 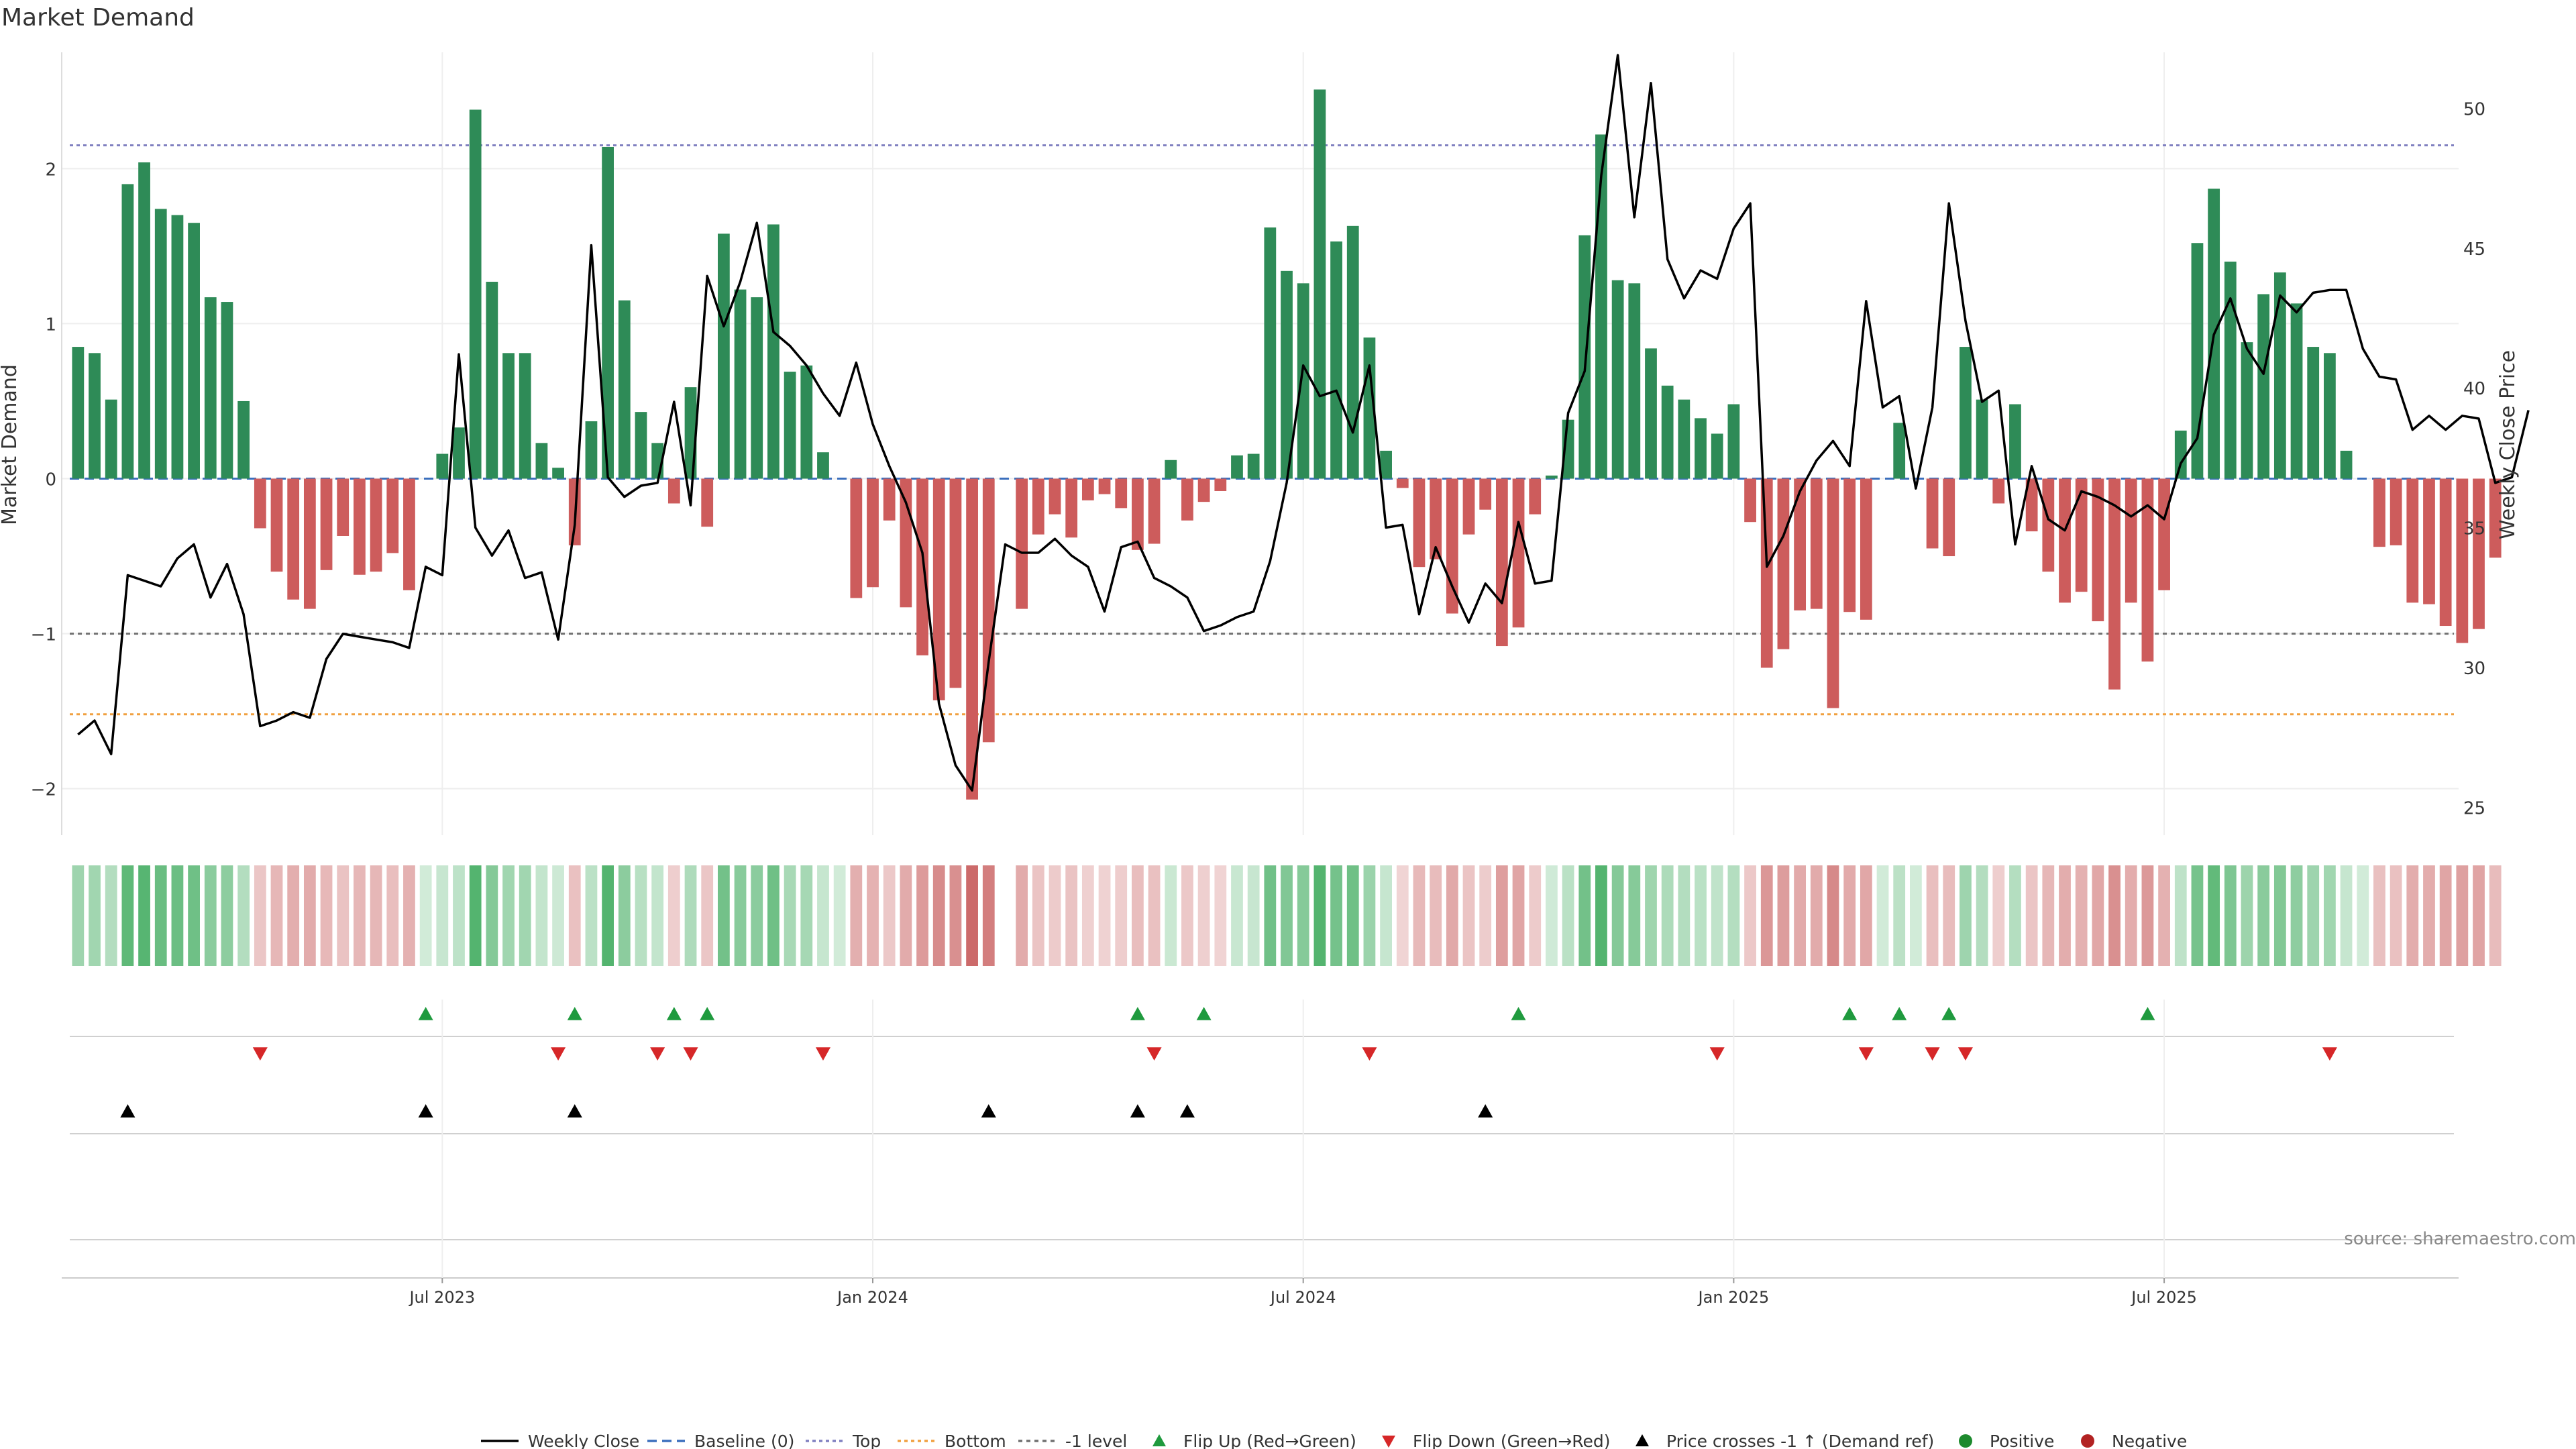 I want to click on x-tick-label: Jul 2025, so click(x=2163, y=1297).